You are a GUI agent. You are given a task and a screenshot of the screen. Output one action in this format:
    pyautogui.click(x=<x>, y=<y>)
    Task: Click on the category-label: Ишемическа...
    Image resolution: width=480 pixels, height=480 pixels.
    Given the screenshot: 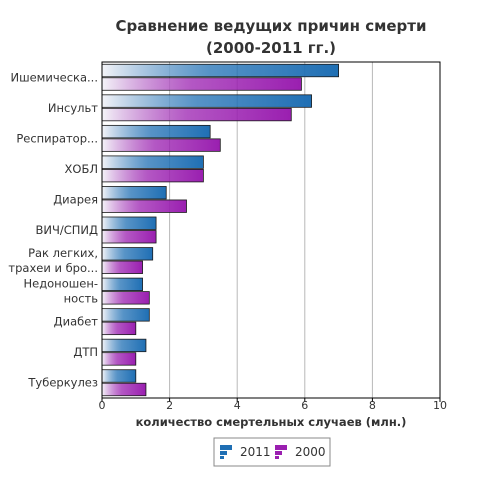 What is the action you would take?
    pyautogui.click(x=54, y=77)
    